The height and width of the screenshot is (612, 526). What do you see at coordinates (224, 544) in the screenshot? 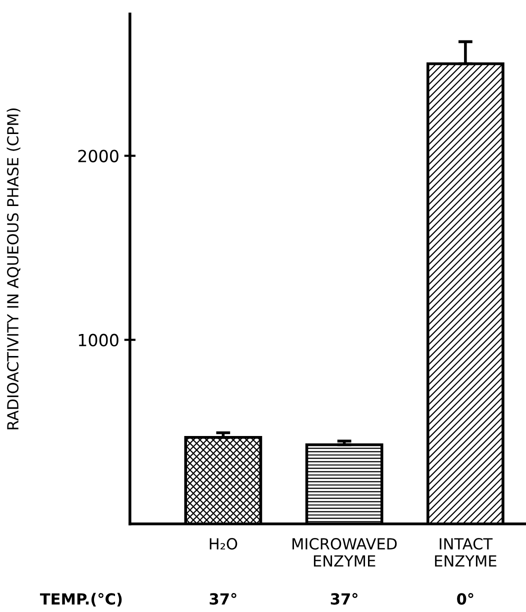
I see `x-tick-label: H₂O` at bounding box center [224, 544].